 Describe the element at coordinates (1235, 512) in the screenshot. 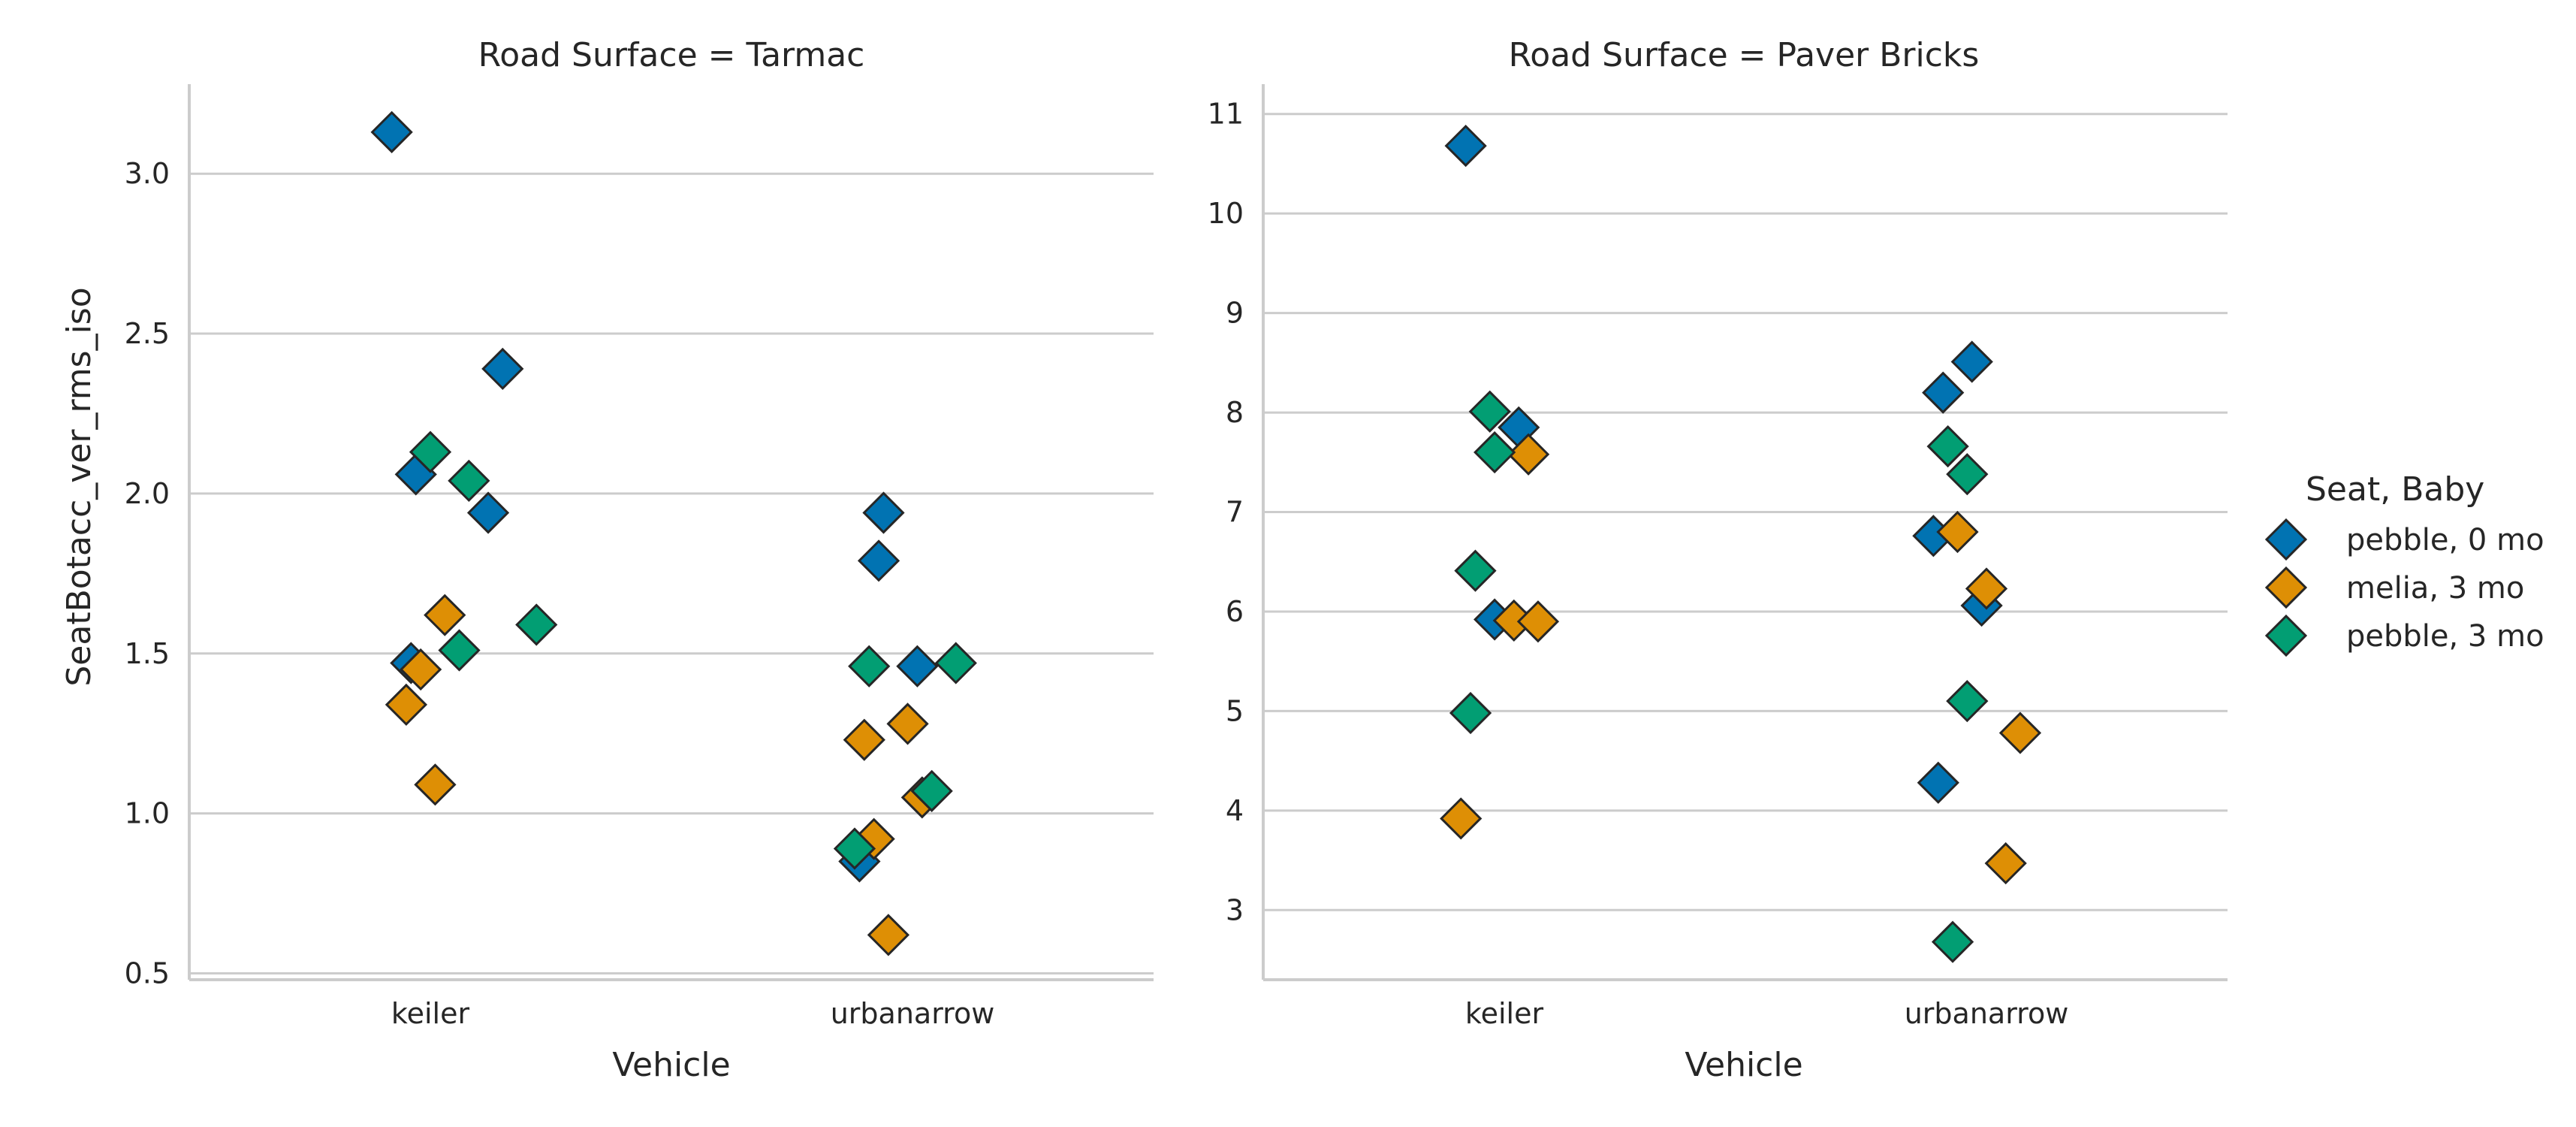

I see `y-tick-label: 7` at that location.